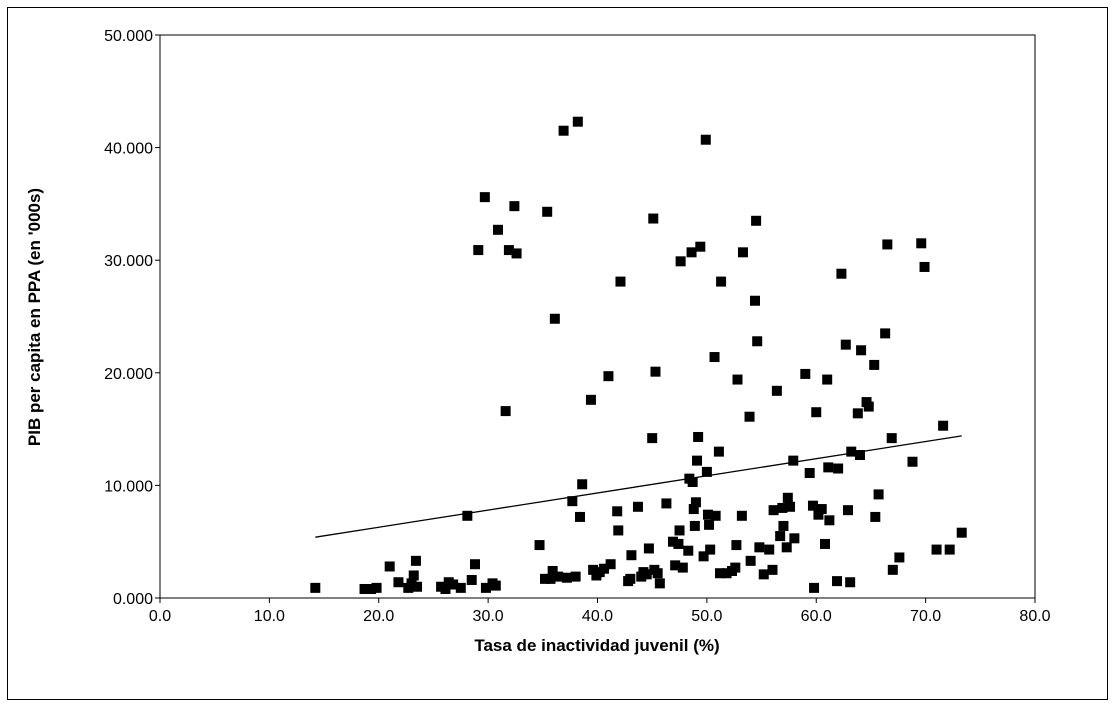 The image size is (1118, 709). I want to click on x-tick-label: 80.0, so click(1034, 616).